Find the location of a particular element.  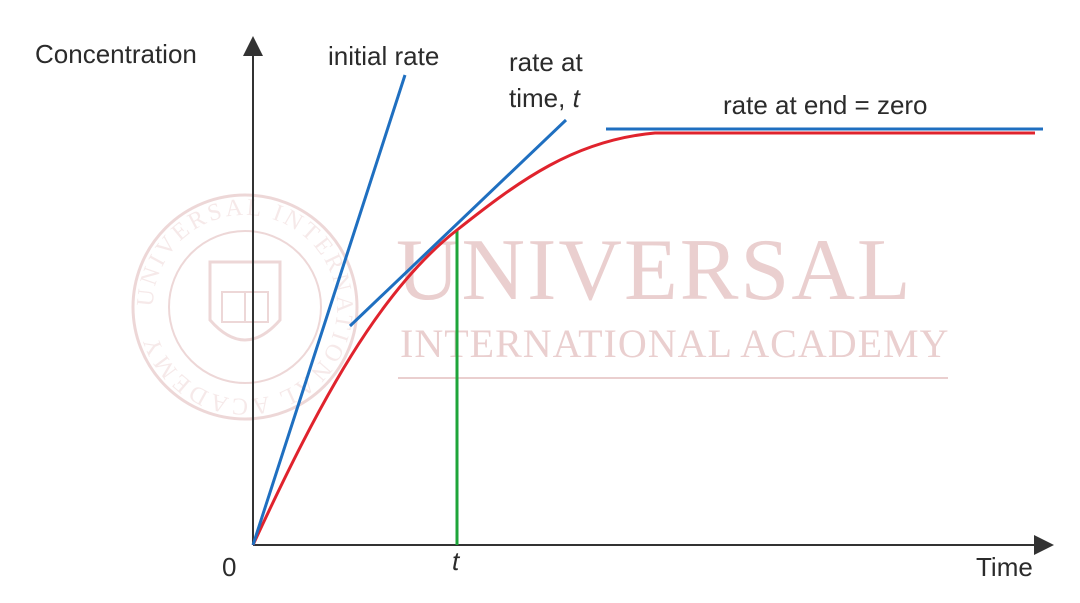

y-axis-label: Concentration is located at coordinates (116, 54).